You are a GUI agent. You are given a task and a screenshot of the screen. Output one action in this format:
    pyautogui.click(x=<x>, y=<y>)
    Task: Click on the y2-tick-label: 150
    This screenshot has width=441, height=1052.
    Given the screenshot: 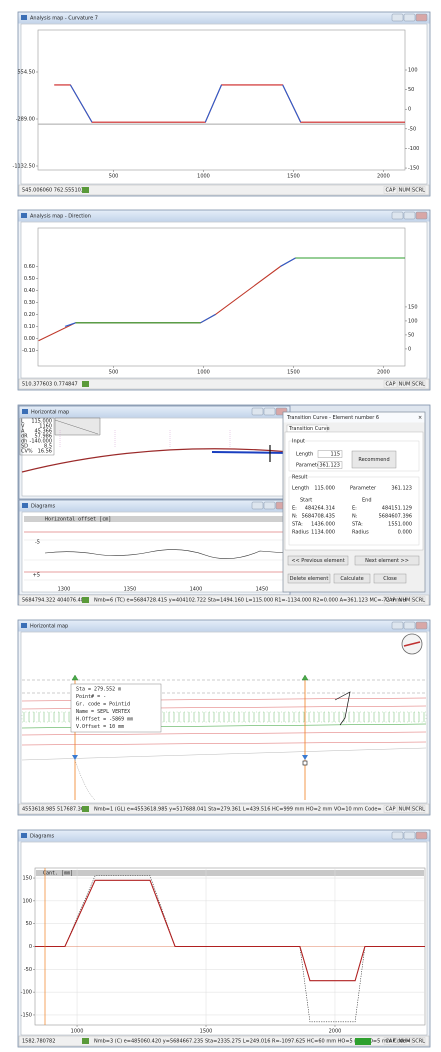 What is the action you would take?
    pyautogui.click(x=413, y=307)
    